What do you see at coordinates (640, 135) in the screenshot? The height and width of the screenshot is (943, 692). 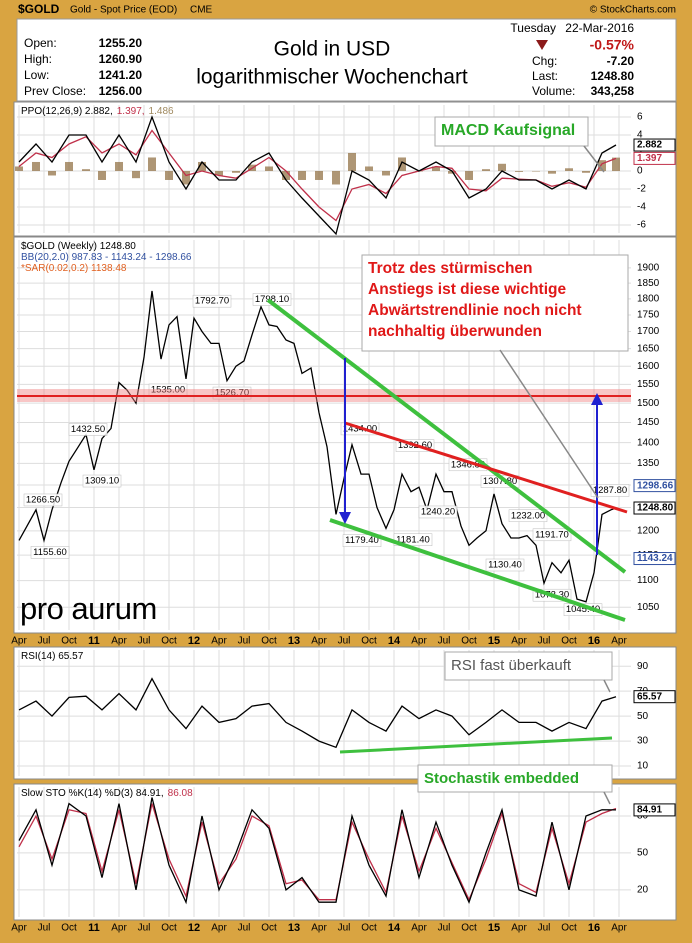 I see `y-tick-label: 4` at bounding box center [640, 135].